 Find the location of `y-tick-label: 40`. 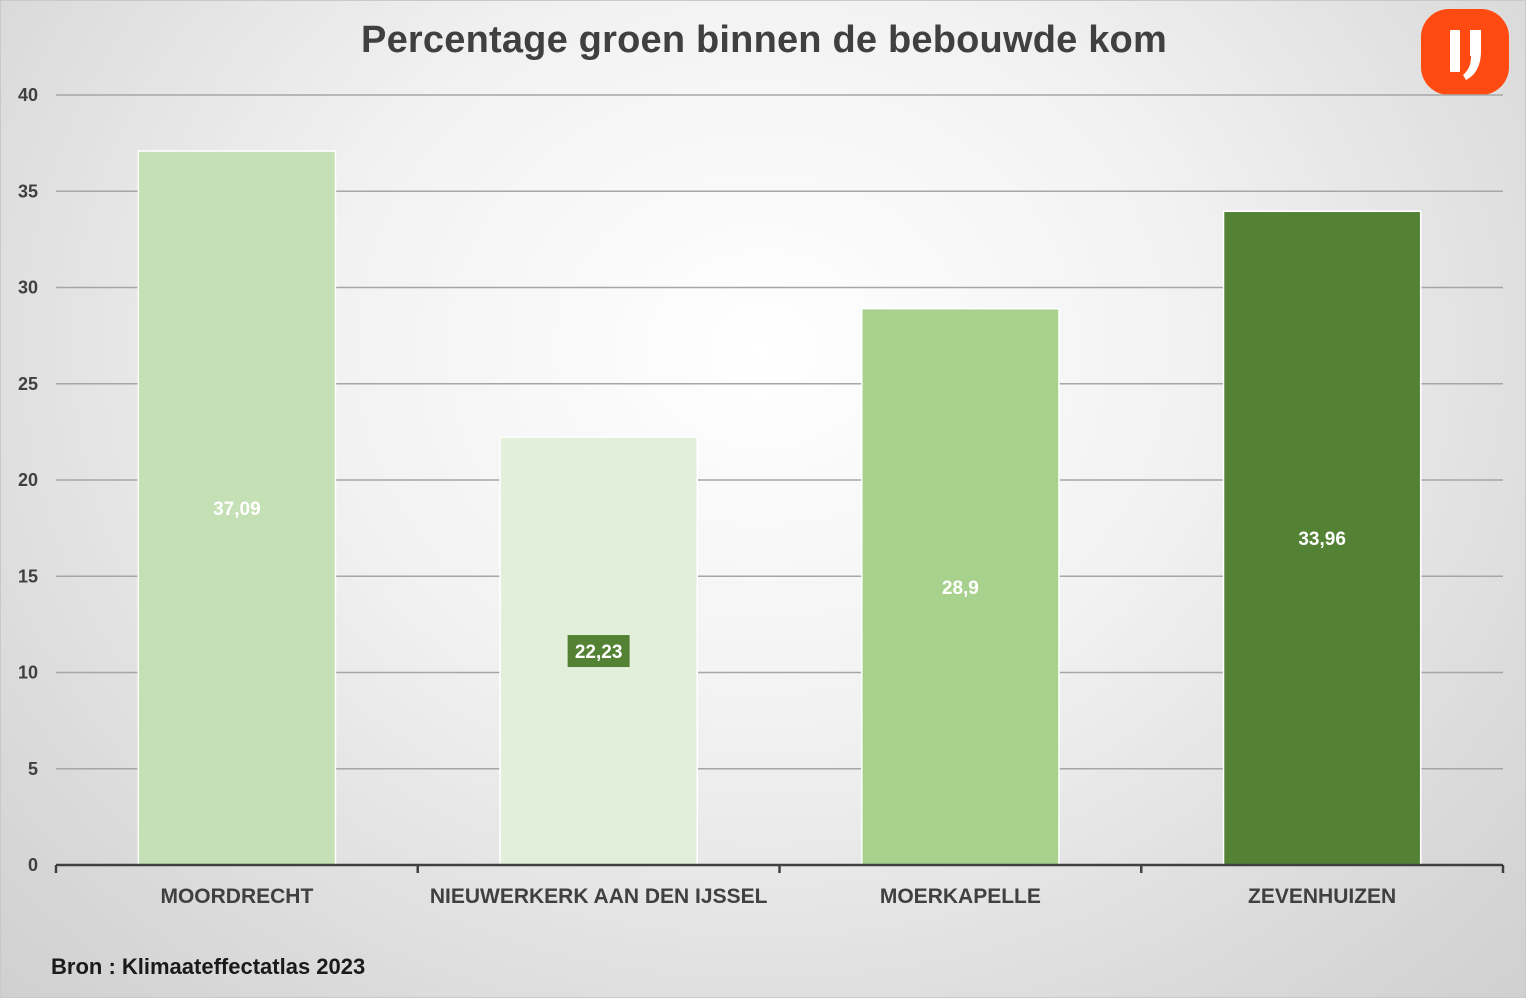

y-tick-label: 40 is located at coordinates (28, 95).